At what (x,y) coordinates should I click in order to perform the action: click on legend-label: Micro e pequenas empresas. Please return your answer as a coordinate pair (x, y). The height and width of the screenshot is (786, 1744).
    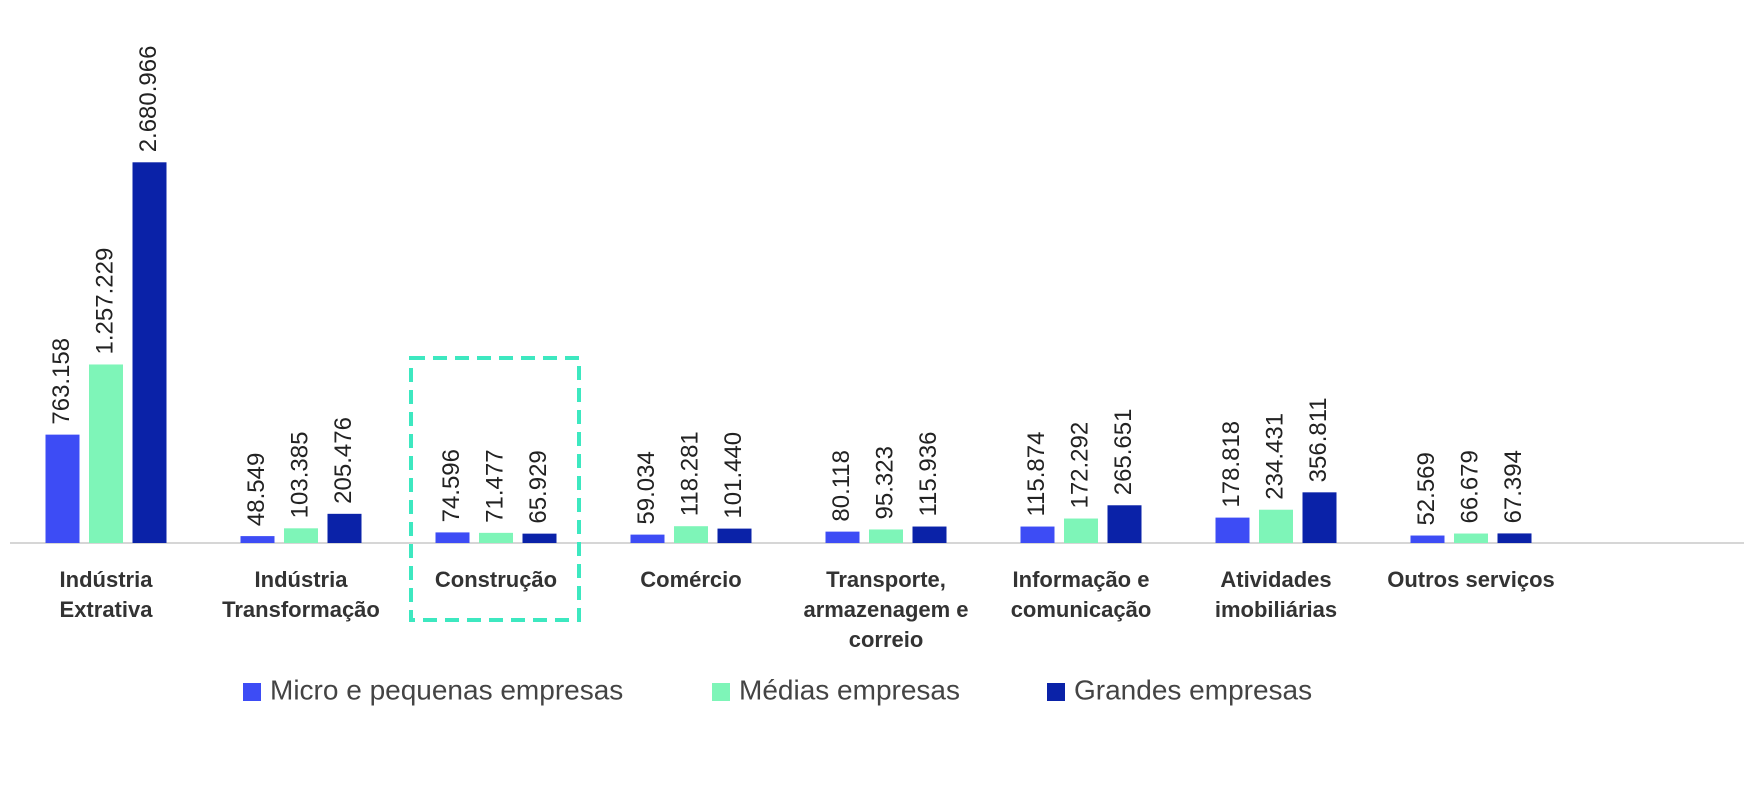
    Looking at the image, I should click on (446, 689).